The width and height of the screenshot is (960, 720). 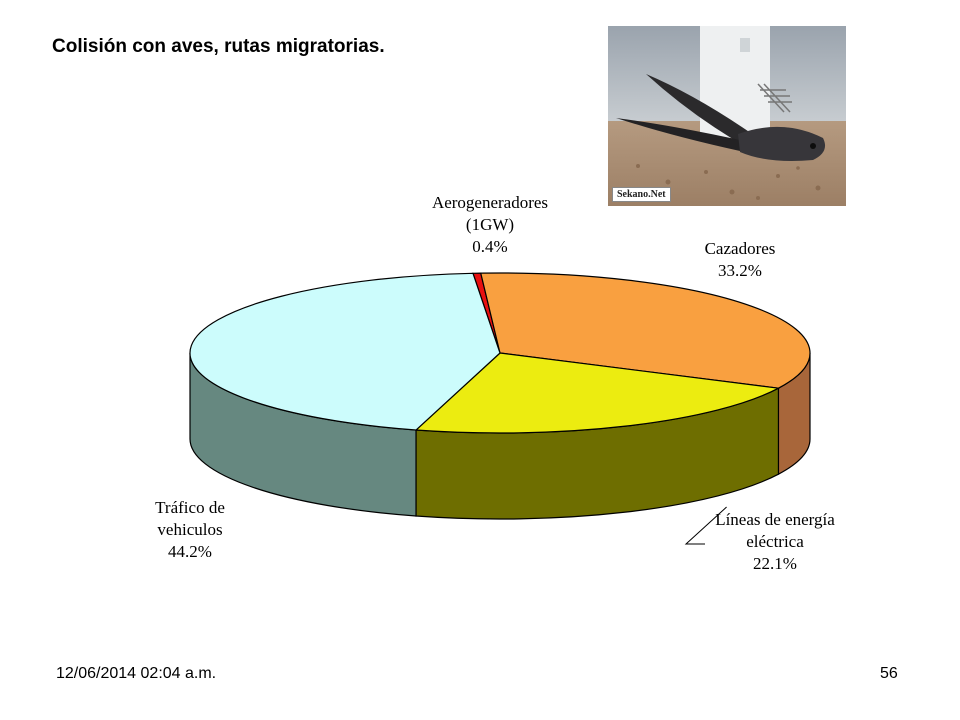 What do you see at coordinates (190, 507) in the screenshot?
I see `pie-label-trafico-vehiculos: Tráfico de` at bounding box center [190, 507].